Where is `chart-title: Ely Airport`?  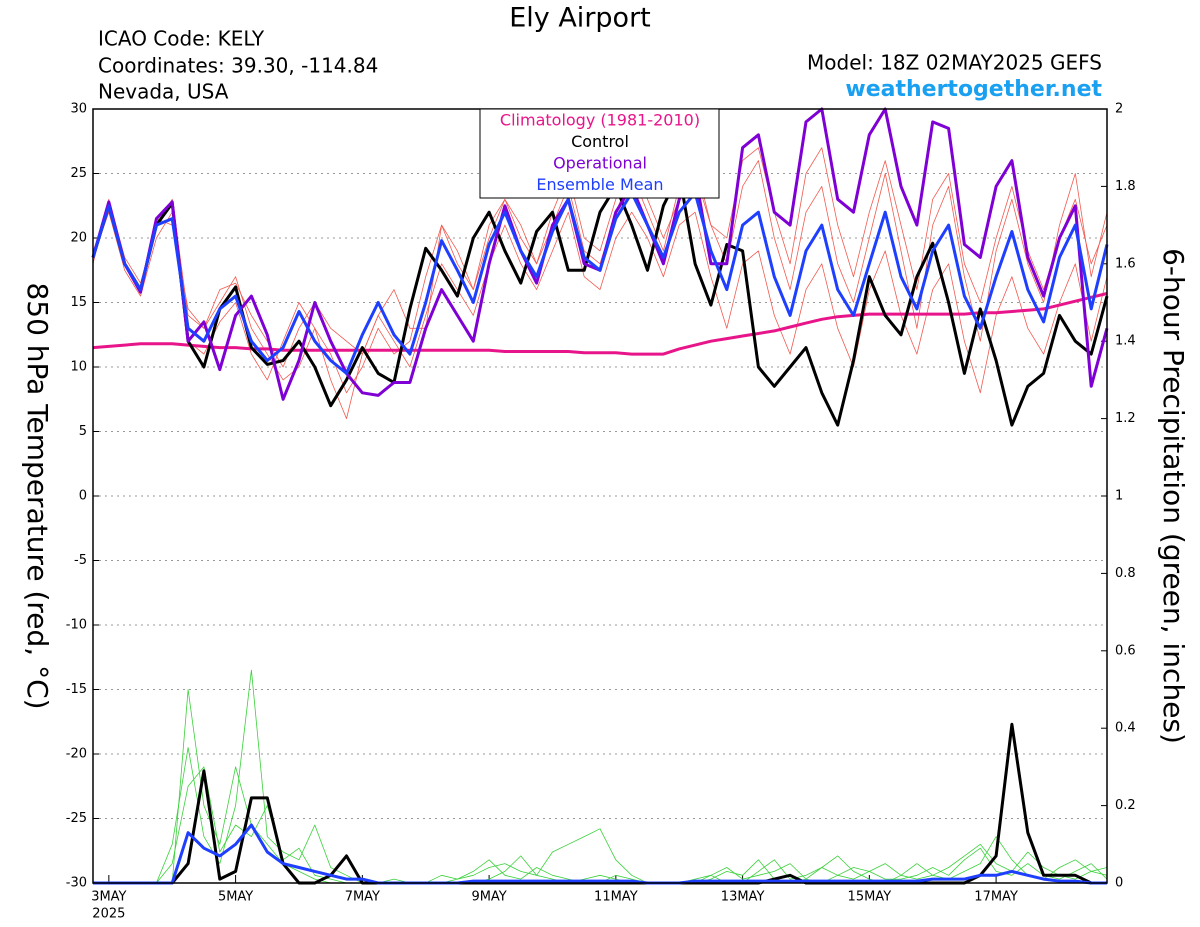
chart-title: Ely Airport is located at coordinates (580, 18).